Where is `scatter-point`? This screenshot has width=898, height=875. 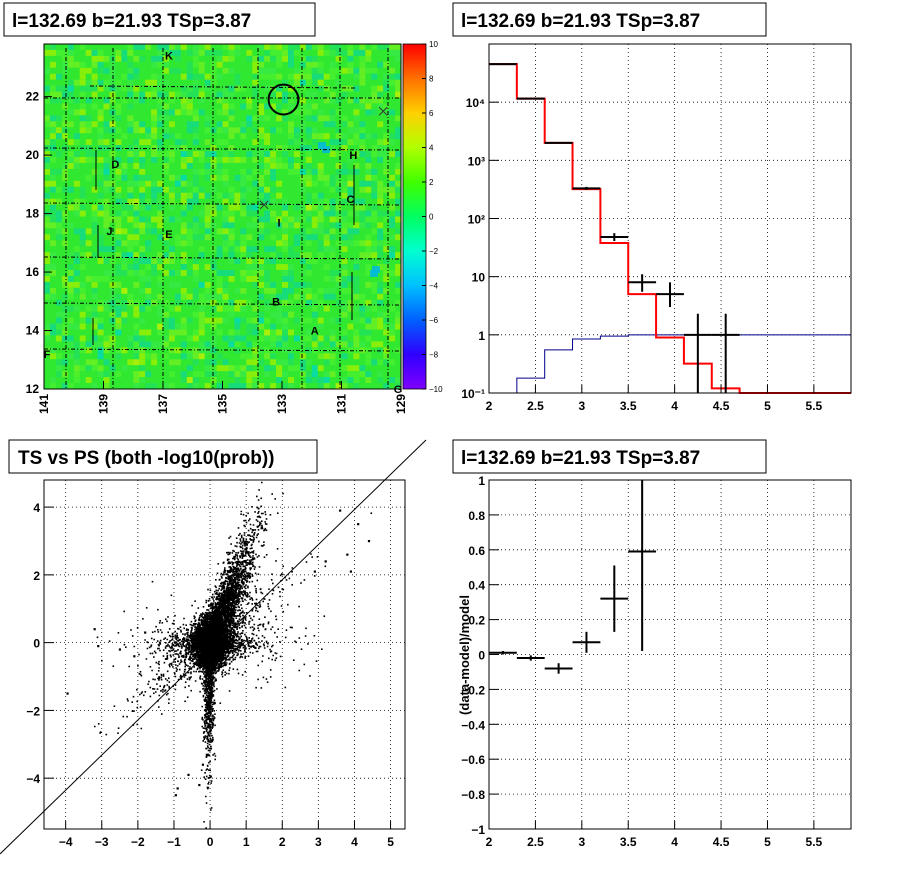
scatter-point is located at coordinates (98, 646).